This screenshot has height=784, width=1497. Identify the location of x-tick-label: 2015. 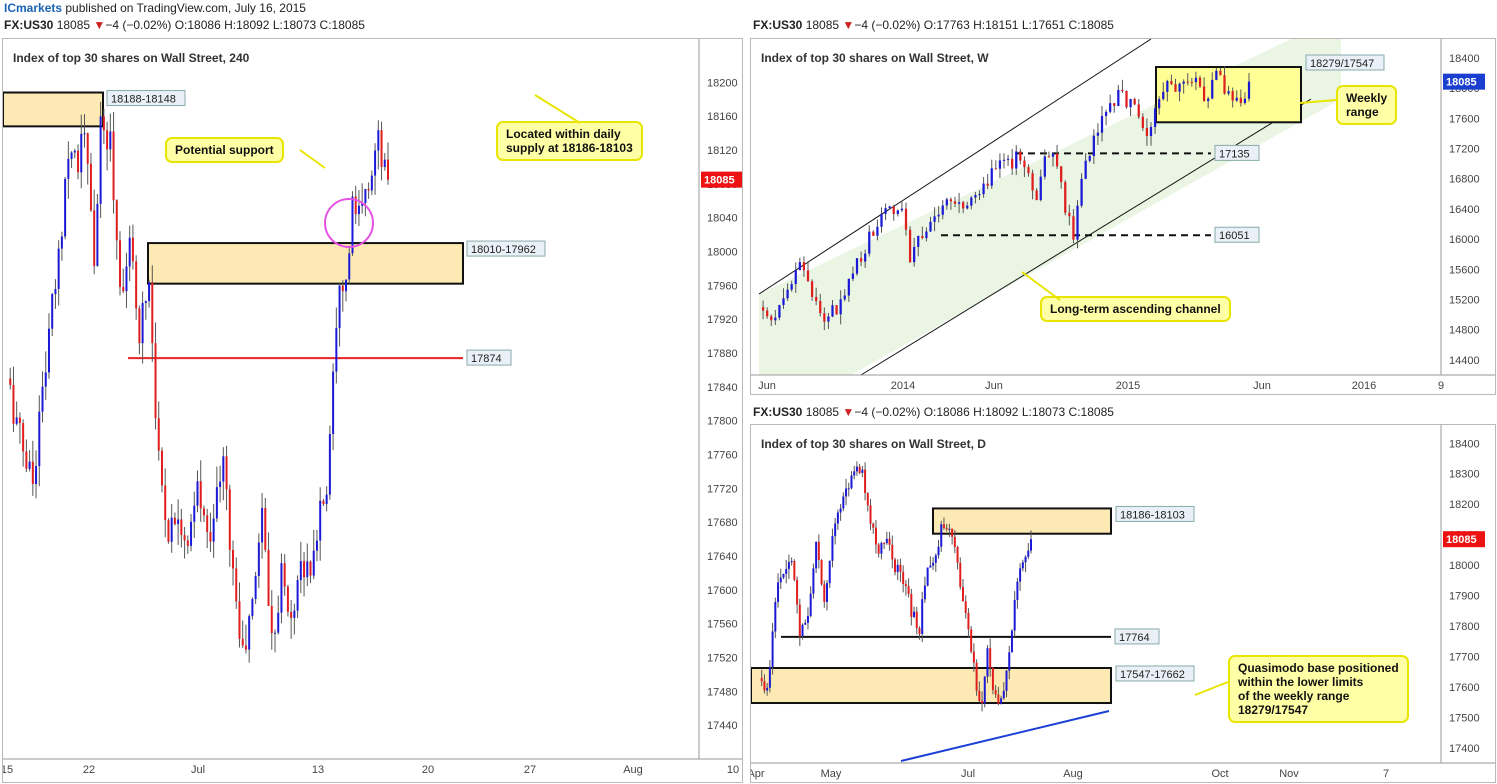
(1128, 386).